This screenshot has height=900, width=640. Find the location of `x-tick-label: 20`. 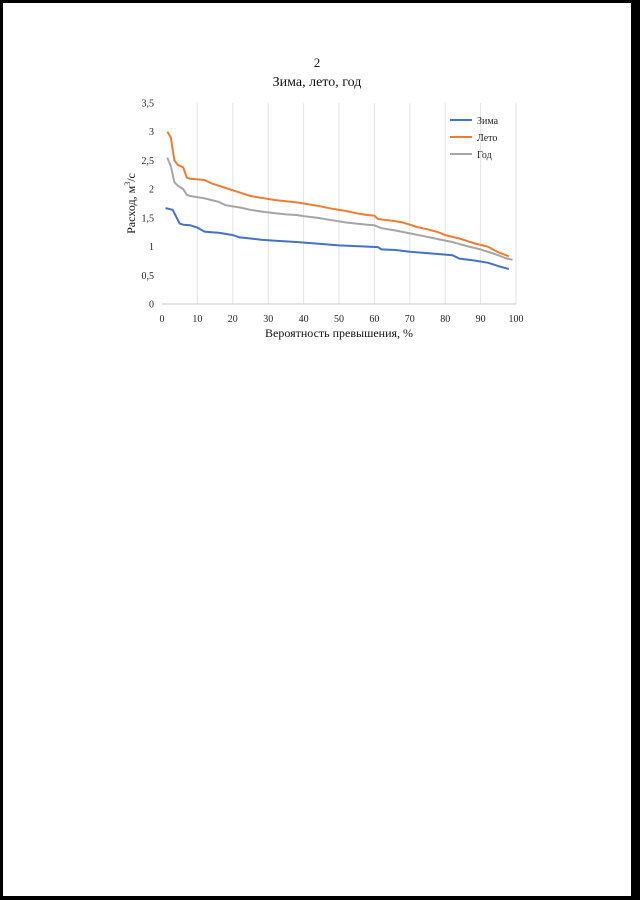

x-tick-label: 20 is located at coordinates (233, 319).